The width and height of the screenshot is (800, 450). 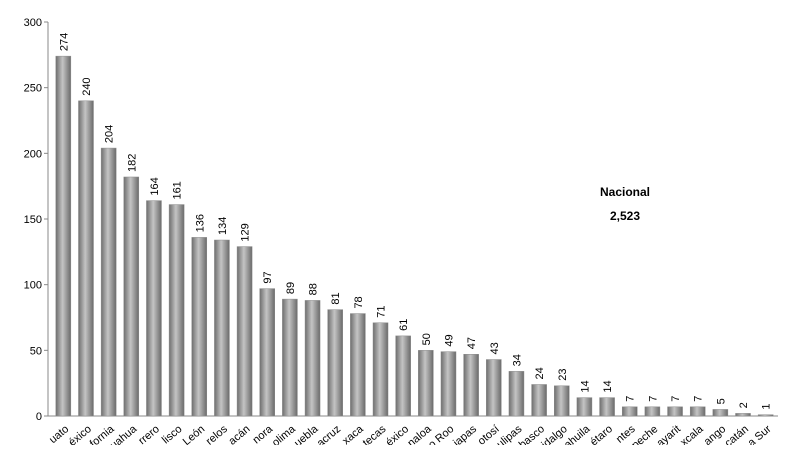 What do you see at coordinates (760, 434) in the screenshot?
I see `x-tick-label: a Sur` at bounding box center [760, 434].